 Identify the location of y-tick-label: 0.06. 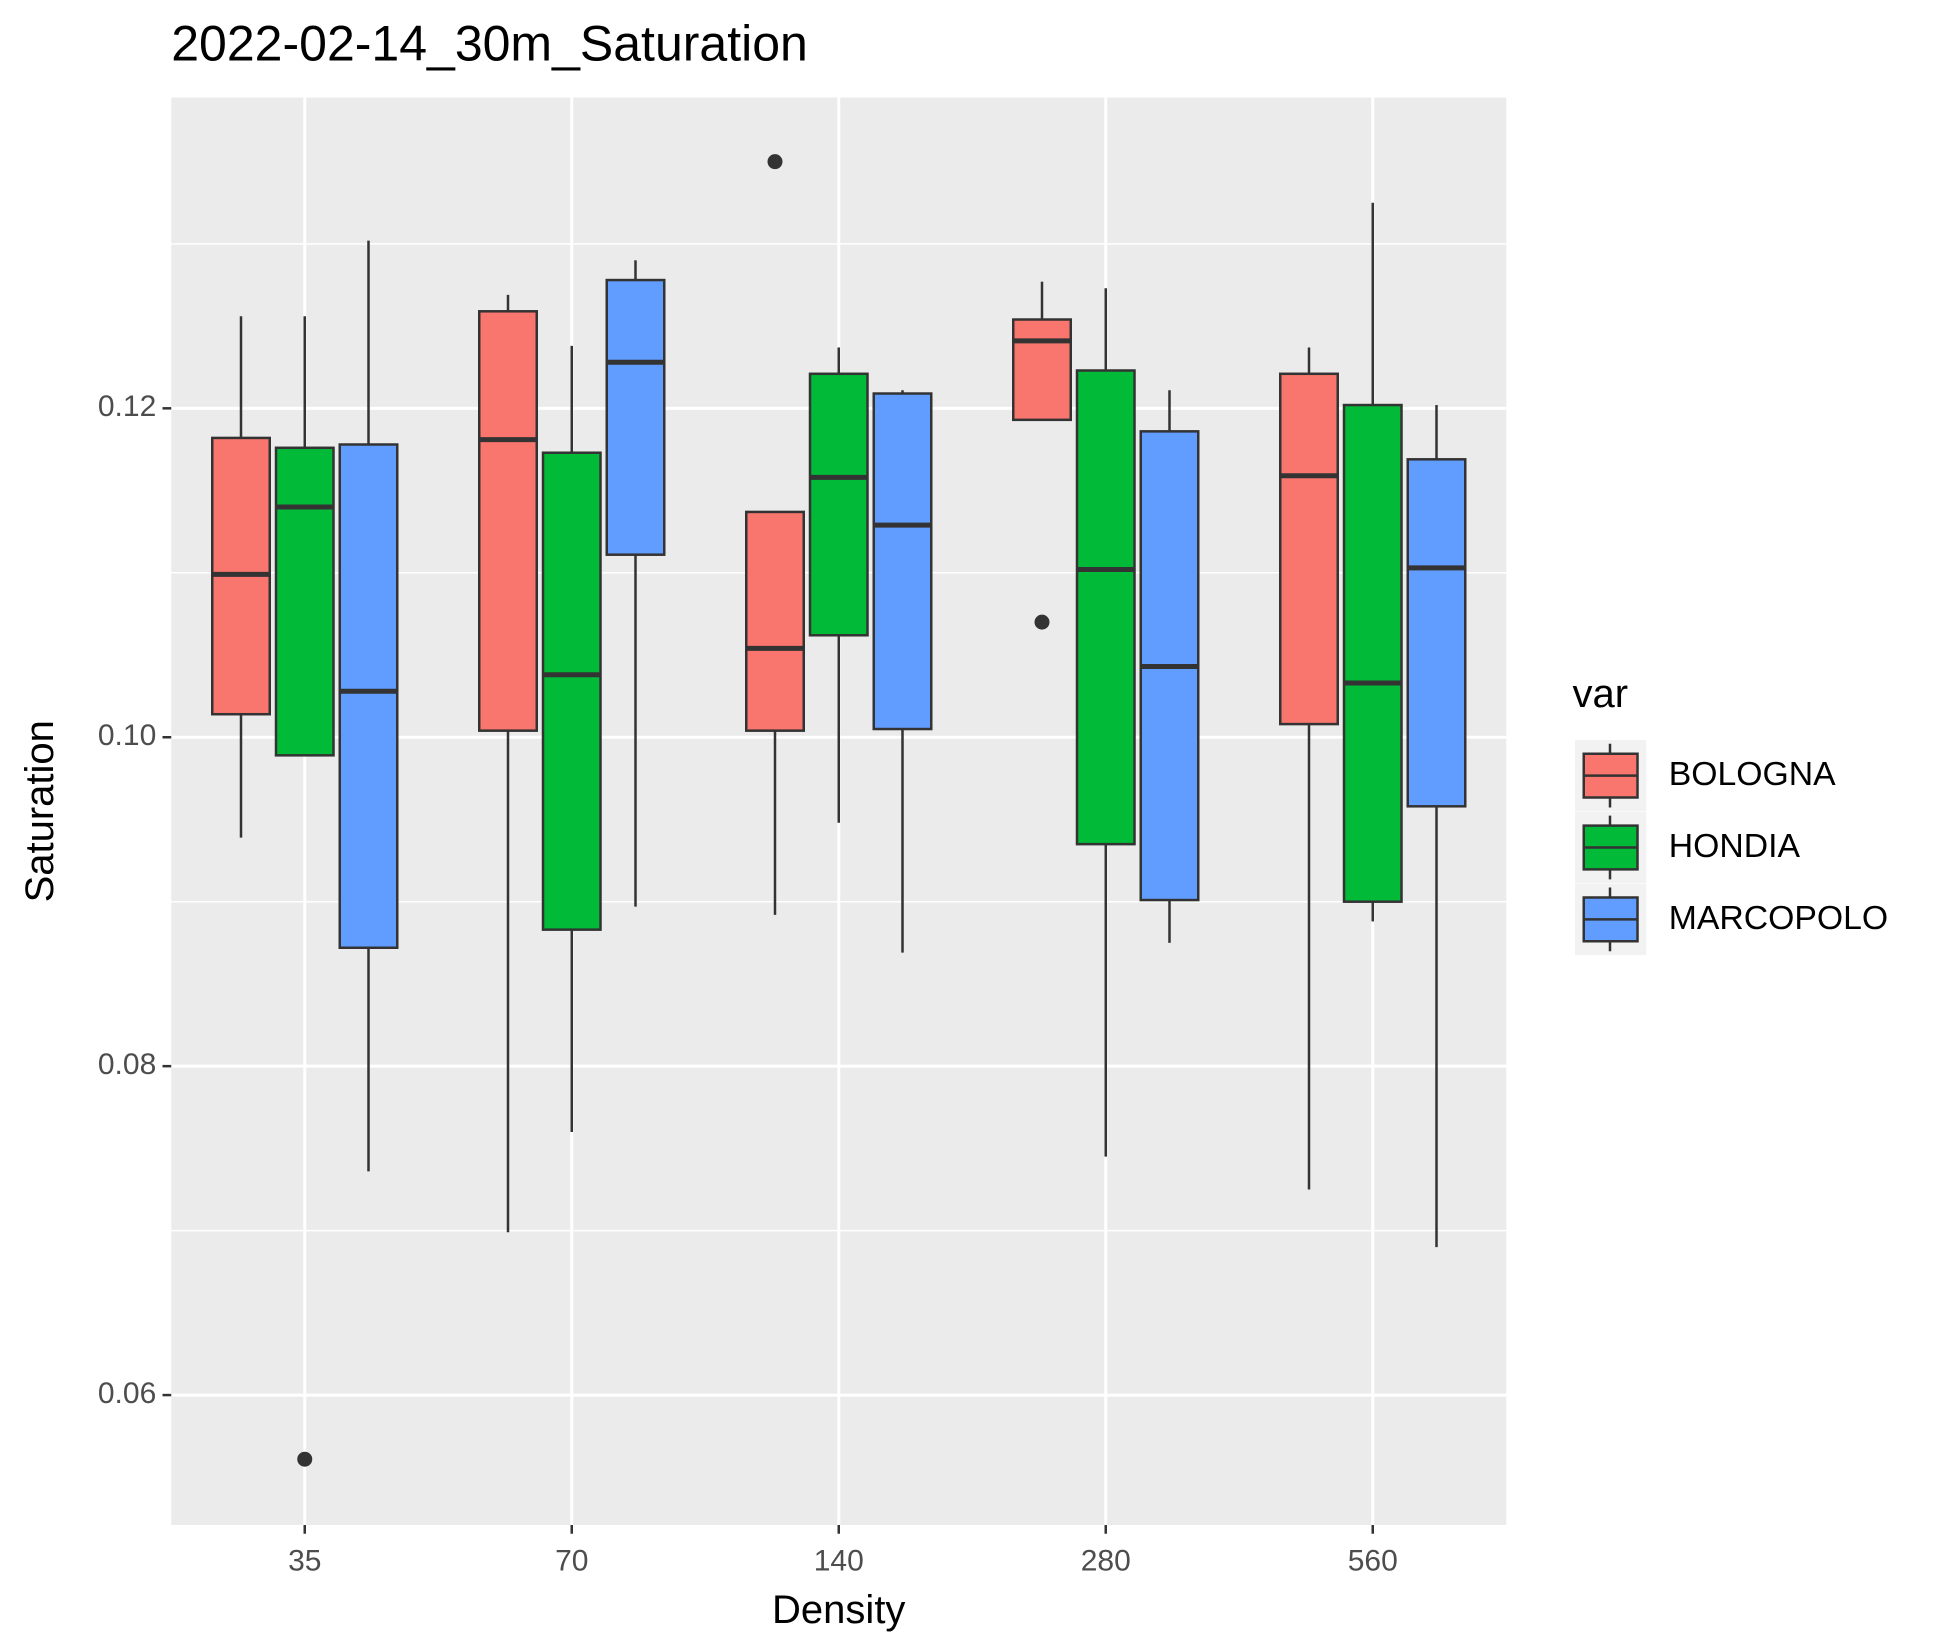
(127, 1393).